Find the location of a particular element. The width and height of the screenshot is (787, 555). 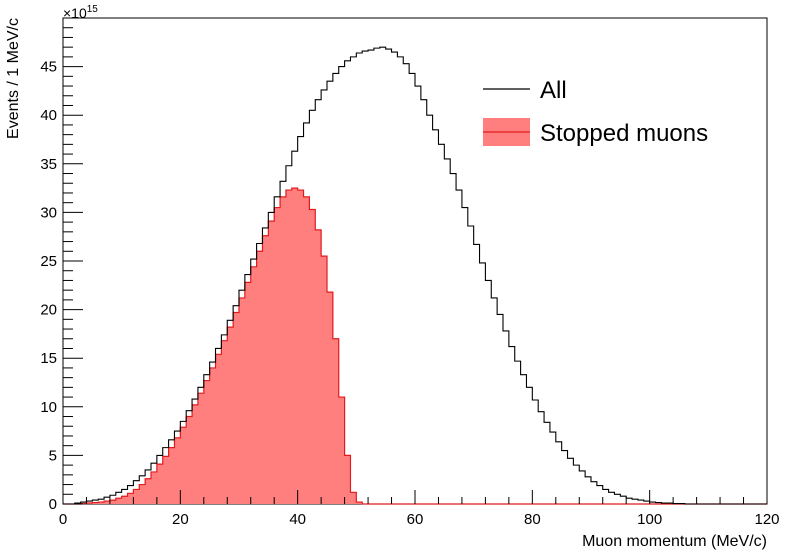

x-tick-label: 20 is located at coordinates (180, 519).